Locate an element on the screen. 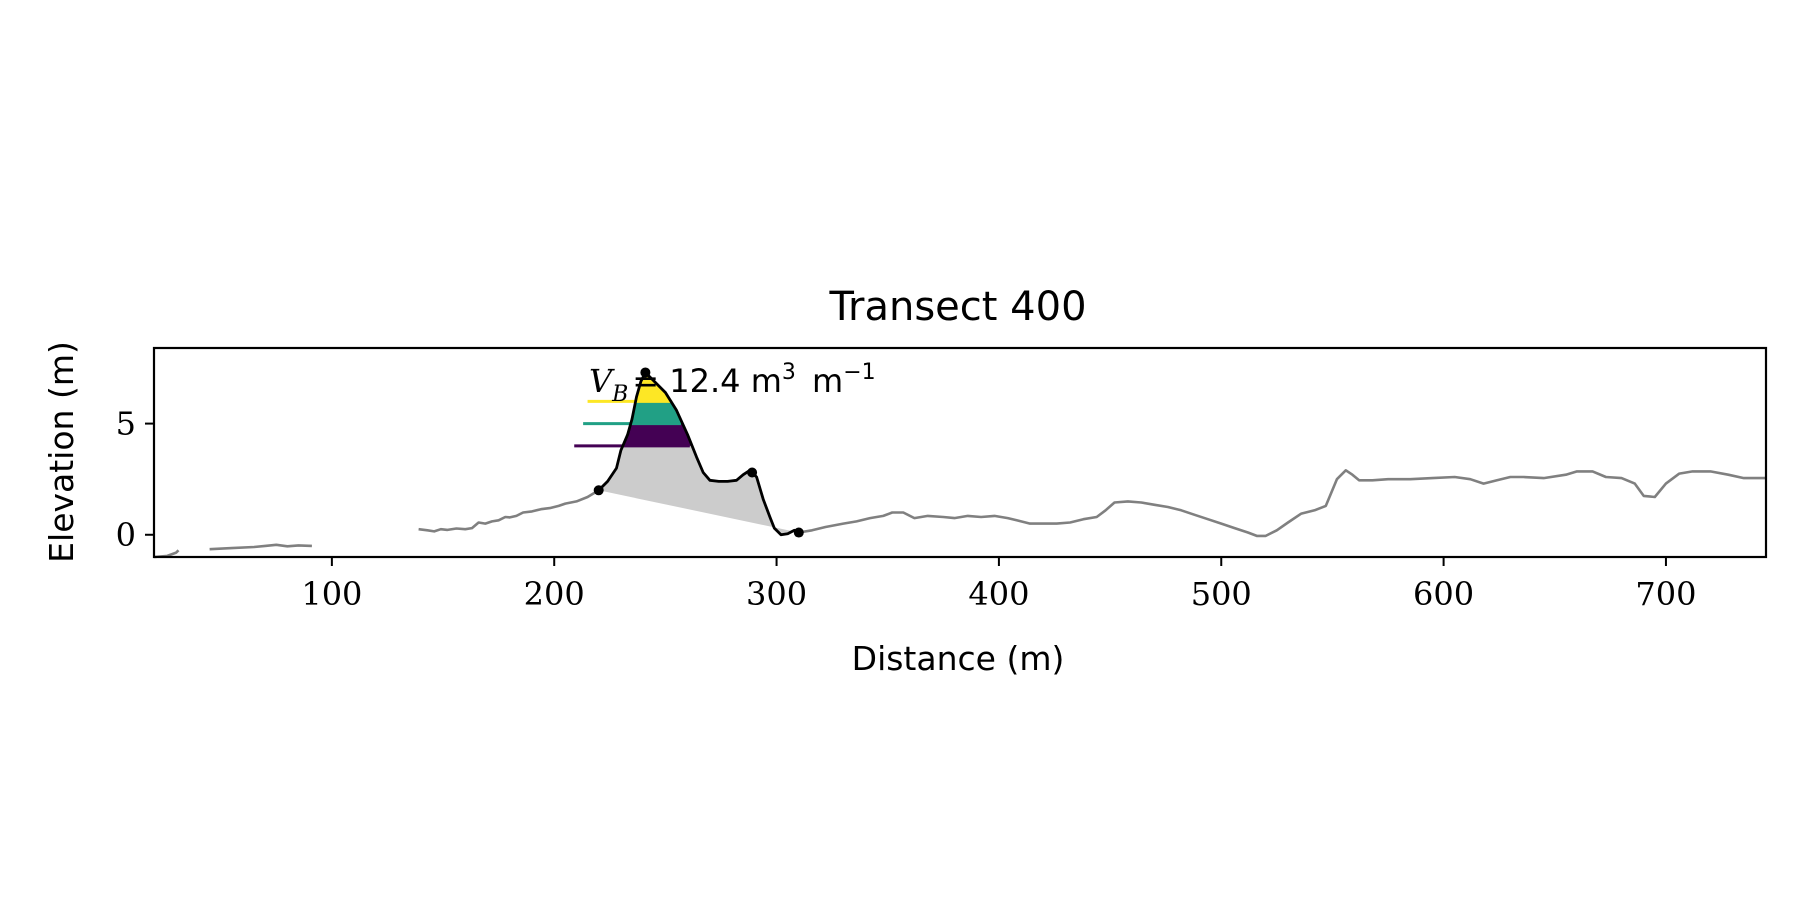  dune-line is located at coordinates (698, 454).